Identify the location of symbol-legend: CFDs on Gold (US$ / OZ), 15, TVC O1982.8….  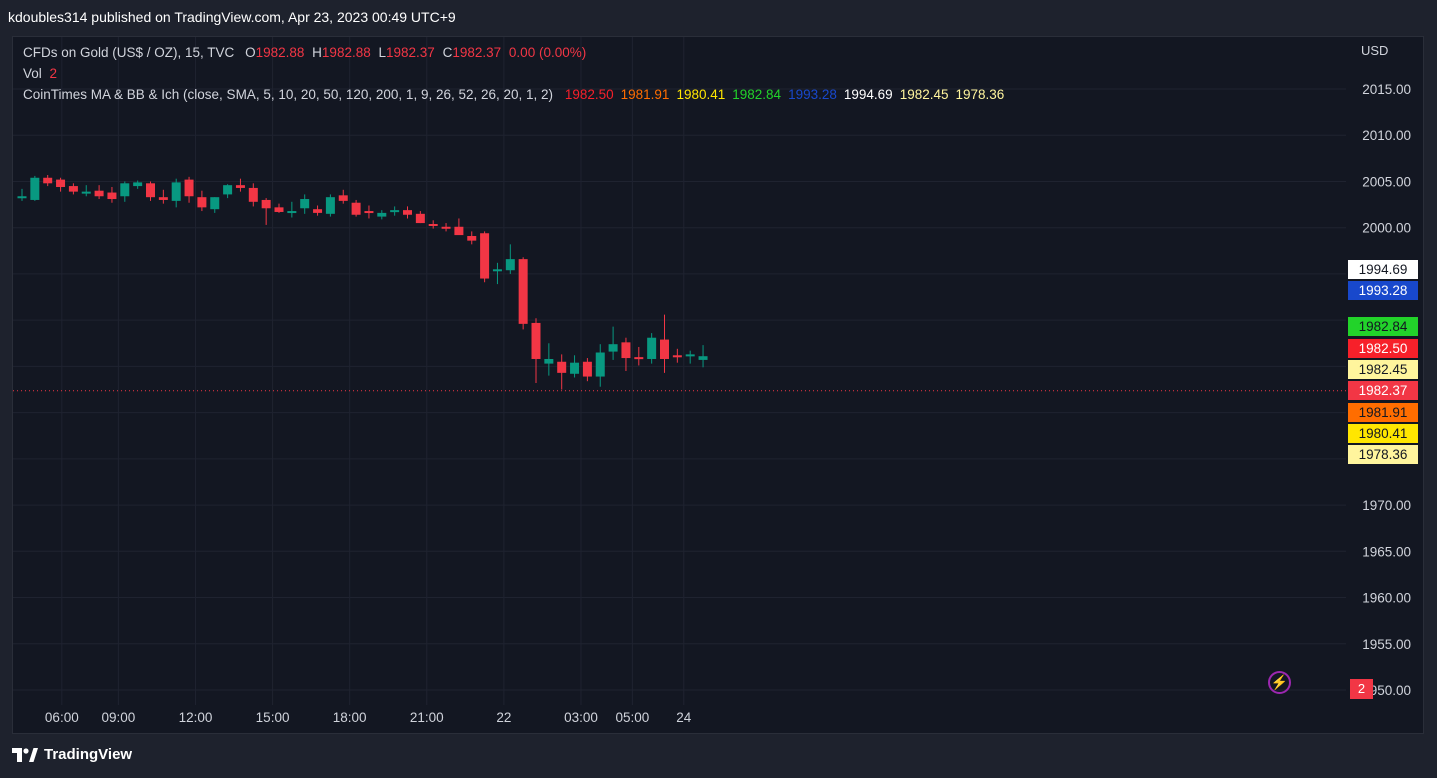
(304, 52).